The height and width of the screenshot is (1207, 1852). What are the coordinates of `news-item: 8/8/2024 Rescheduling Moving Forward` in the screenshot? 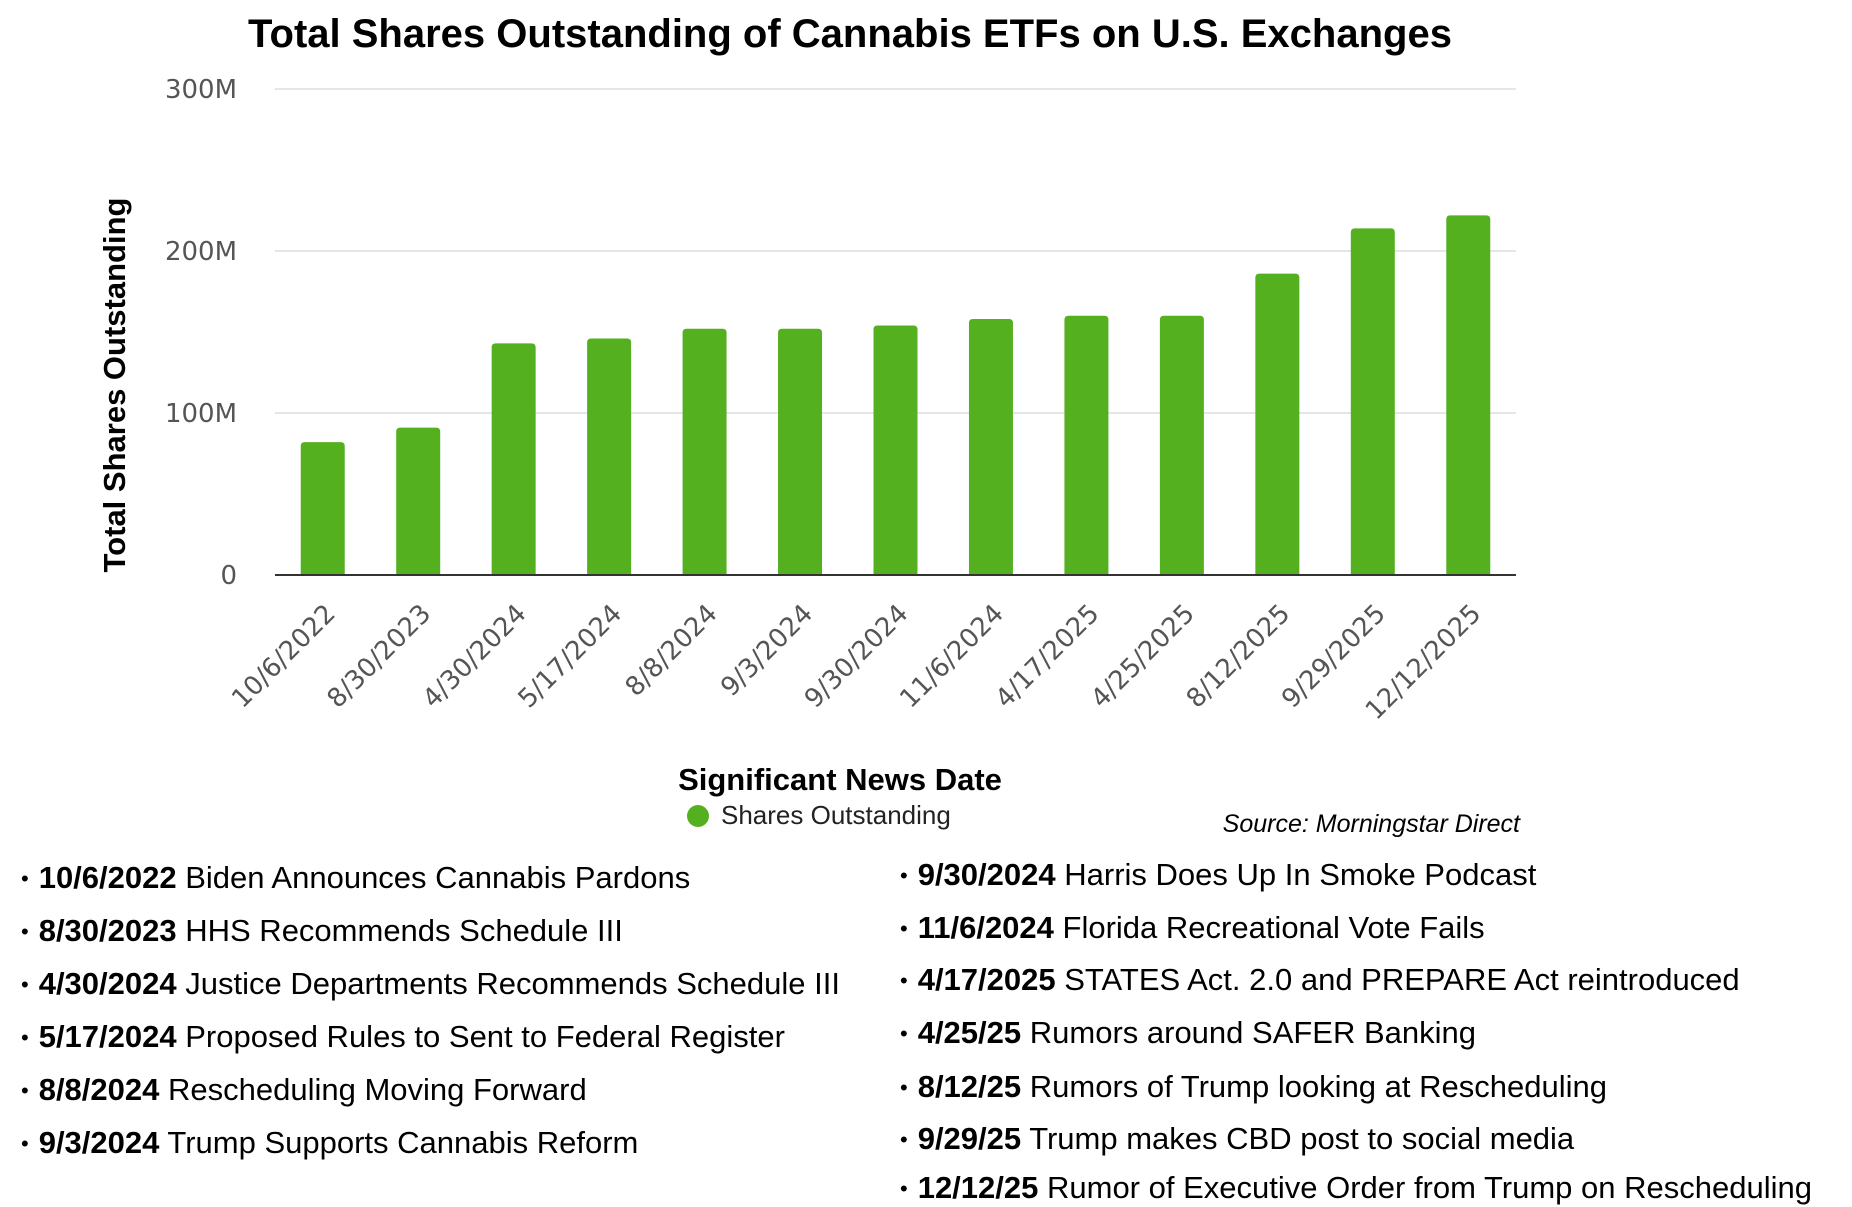 It's located at (304, 1090).